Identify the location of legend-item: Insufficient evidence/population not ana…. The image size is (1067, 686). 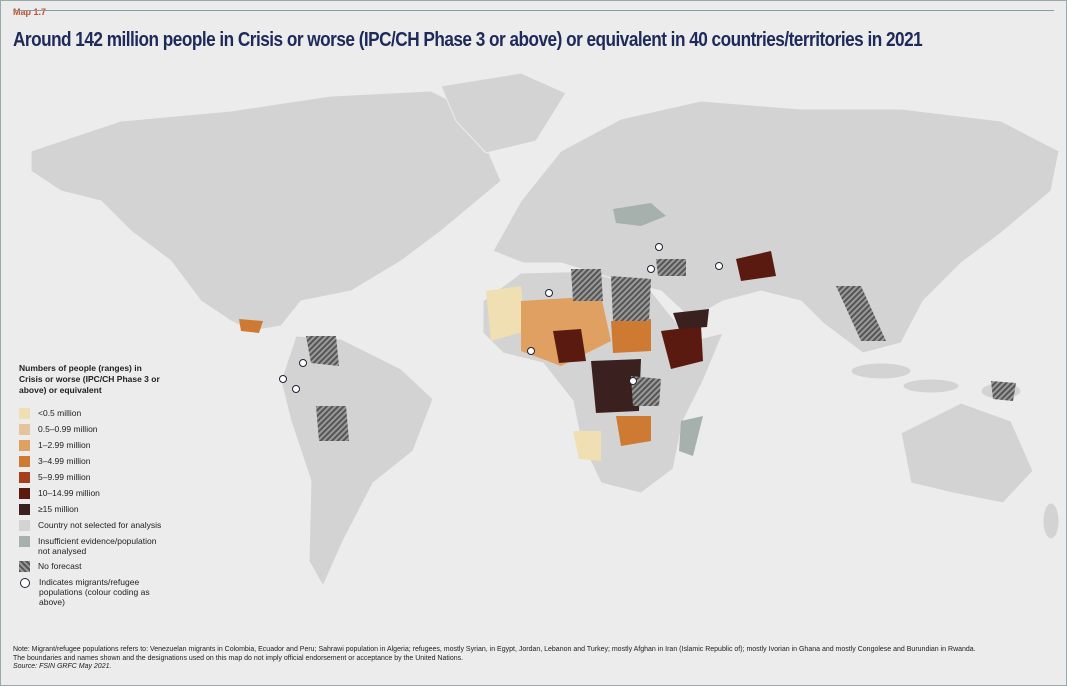
(99, 546).